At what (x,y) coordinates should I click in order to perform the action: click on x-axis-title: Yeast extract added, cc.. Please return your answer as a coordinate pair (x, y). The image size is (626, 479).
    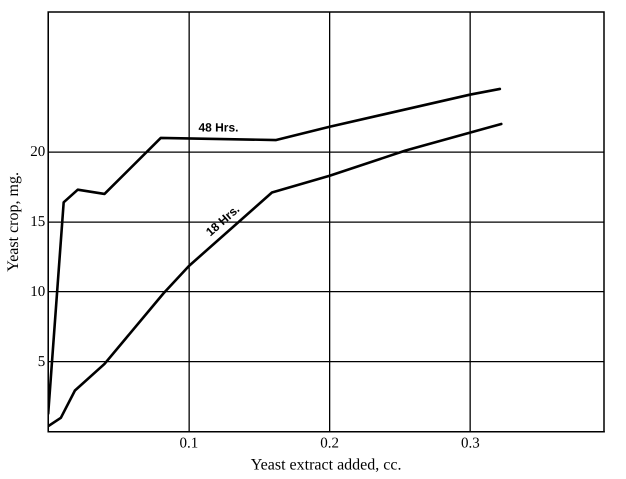
    Looking at the image, I should click on (326, 465).